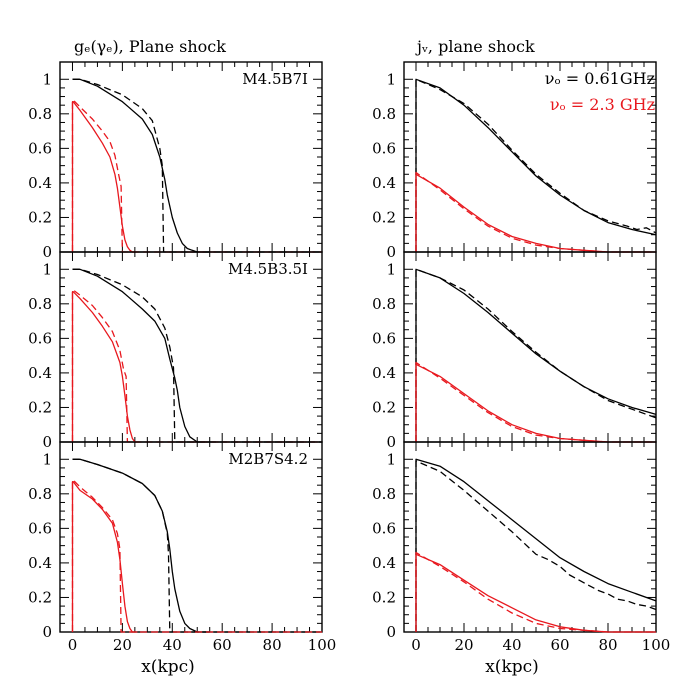  What do you see at coordinates (475, 46) in the screenshot?
I see `right-column-title: jᵥ, plane shock` at bounding box center [475, 46].